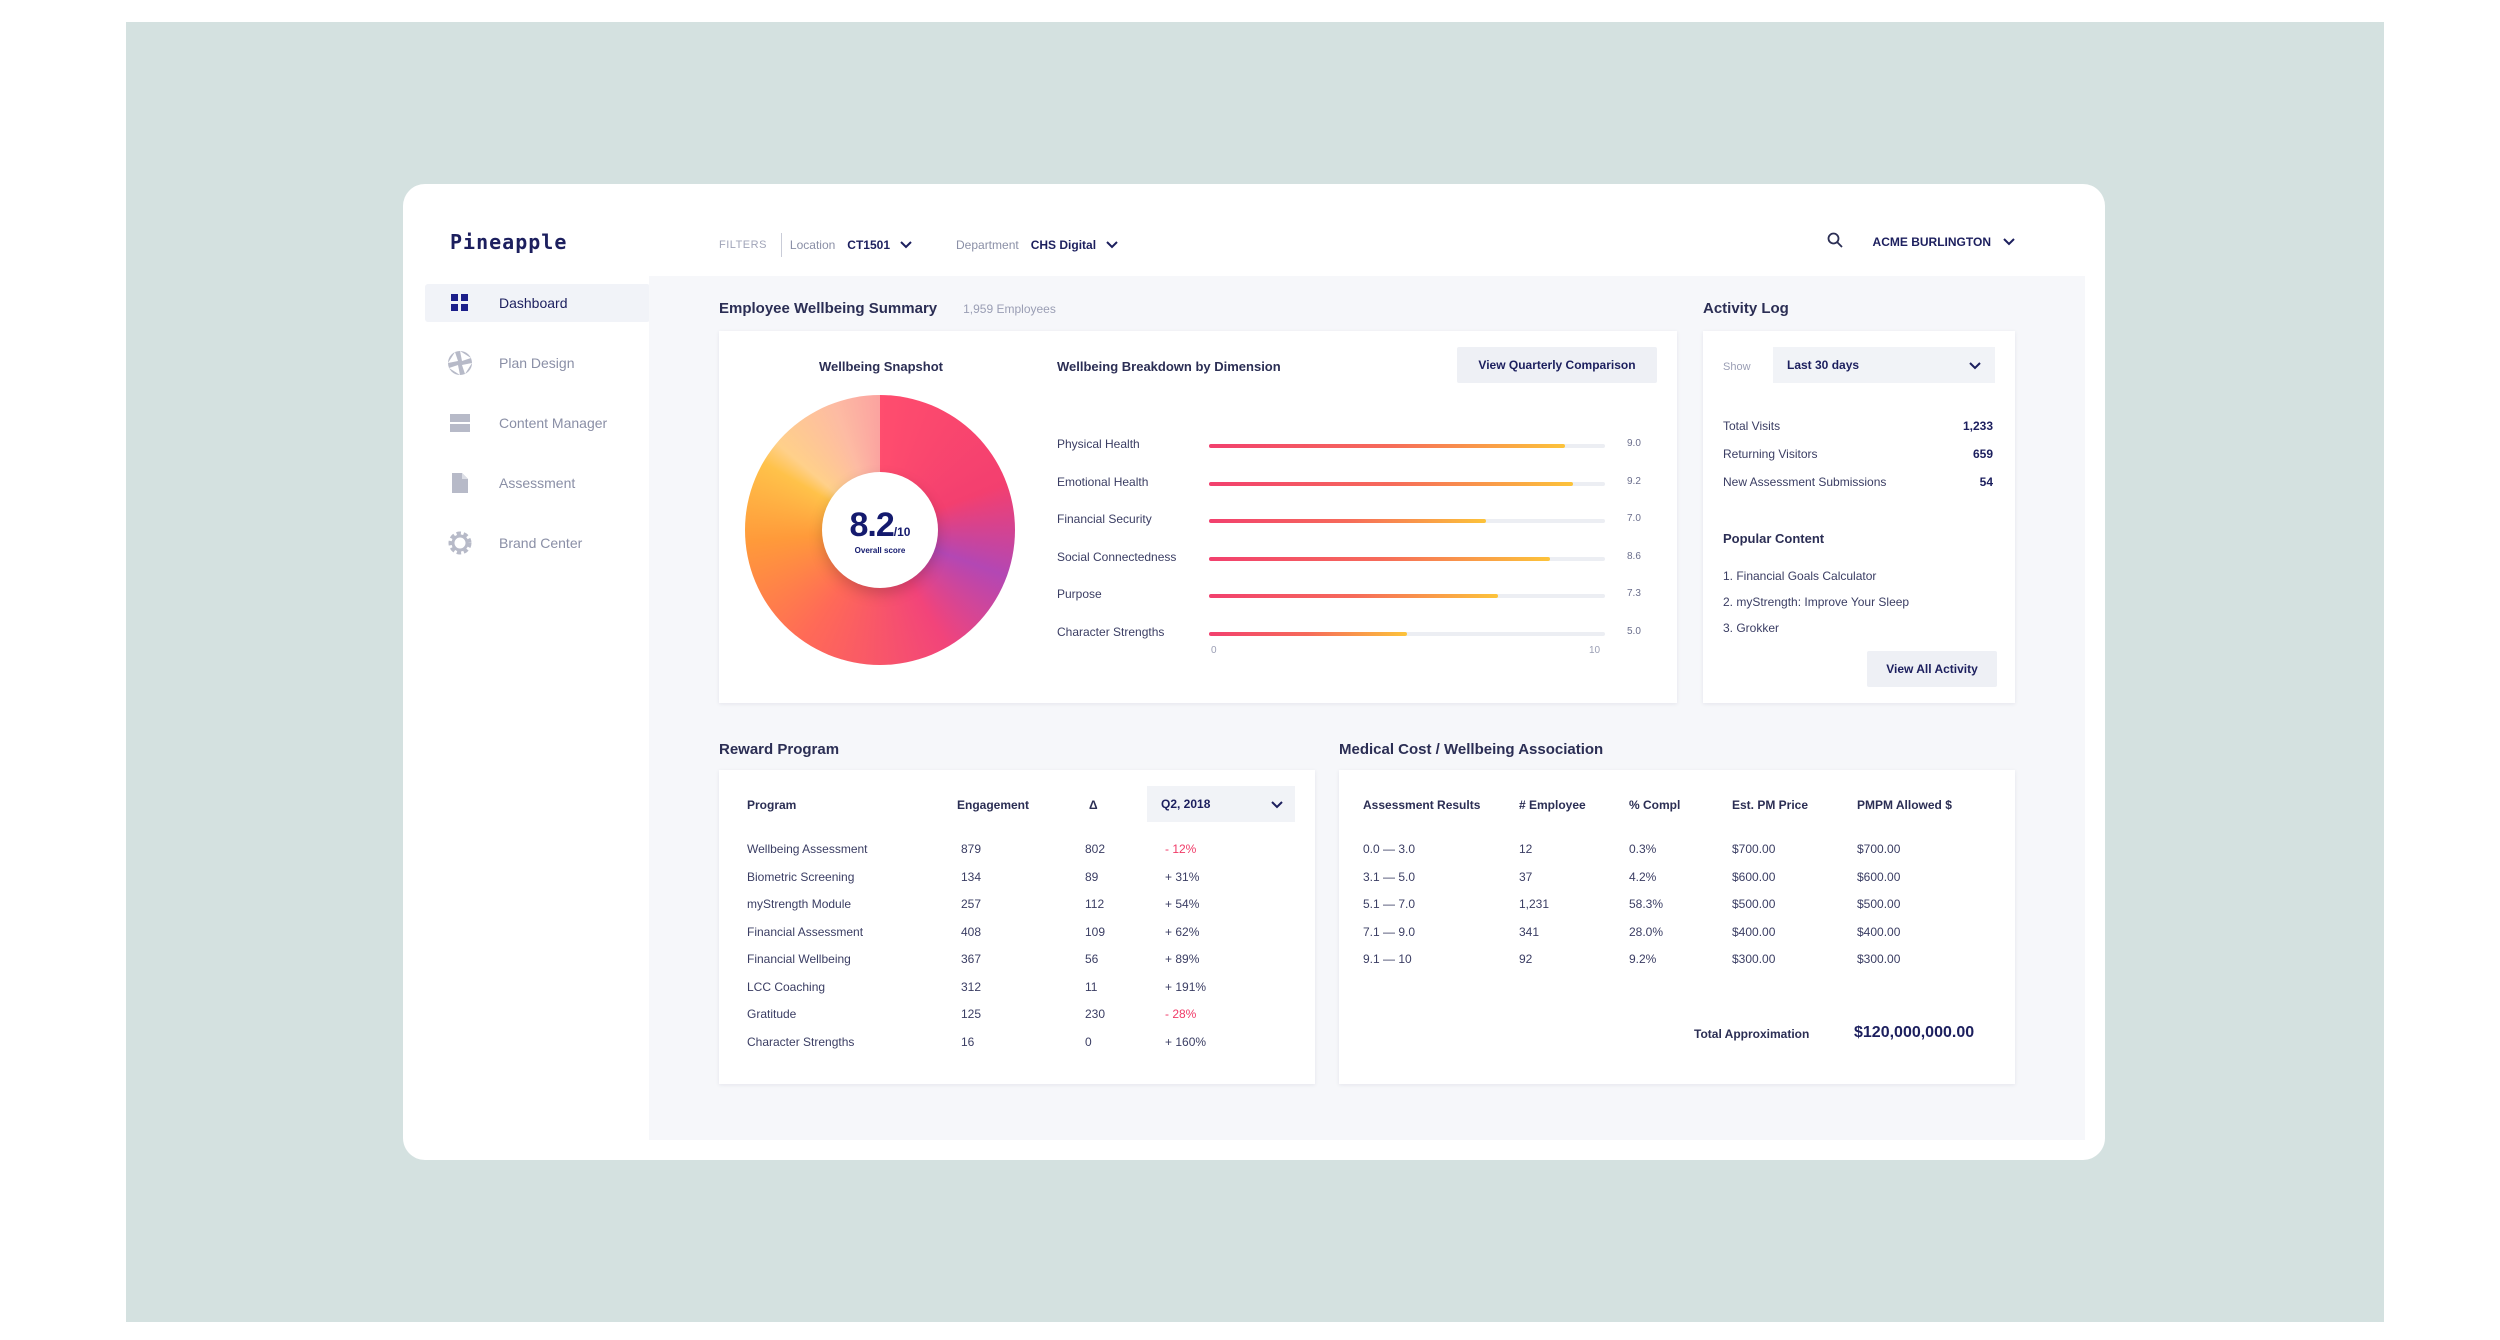 Image resolution: width=2500 pixels, height=1340 pixels. I want to click on reward-change: + 31%, so click(1182, 876).